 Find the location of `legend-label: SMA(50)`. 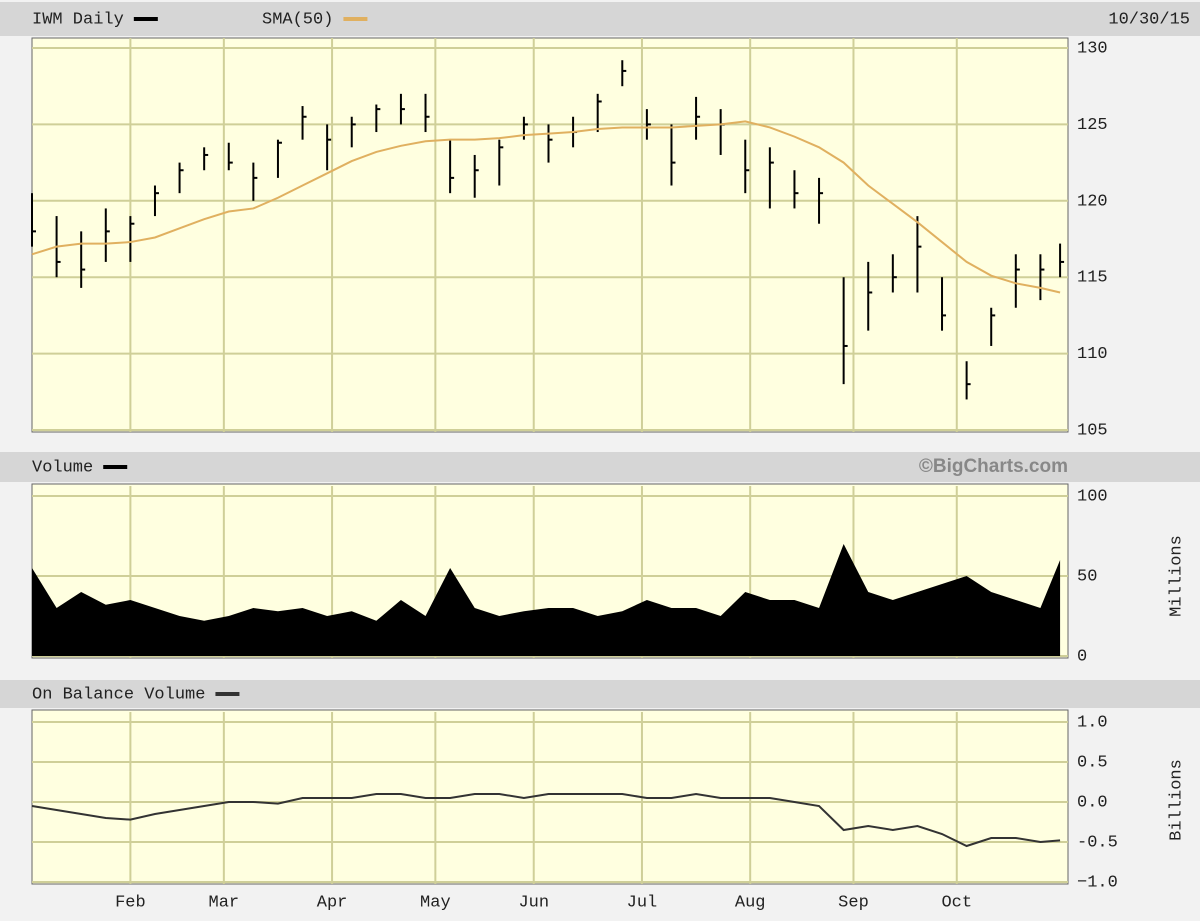

legend-label: SMA(50) is located at coordinates (297, 19).